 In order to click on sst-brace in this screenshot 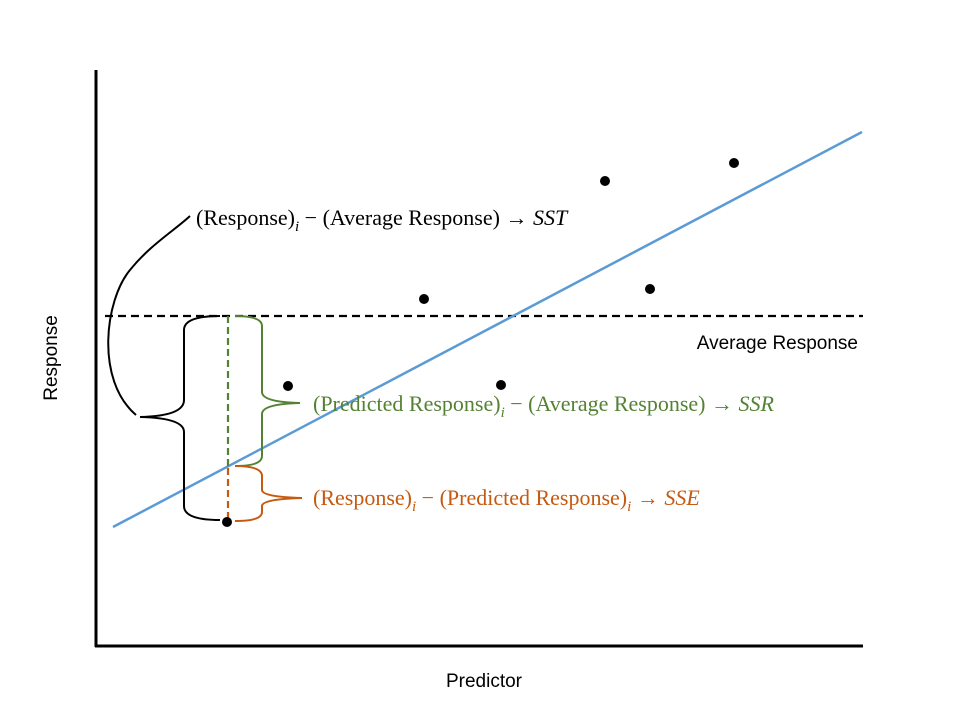, I will do `click(180, 418)`.